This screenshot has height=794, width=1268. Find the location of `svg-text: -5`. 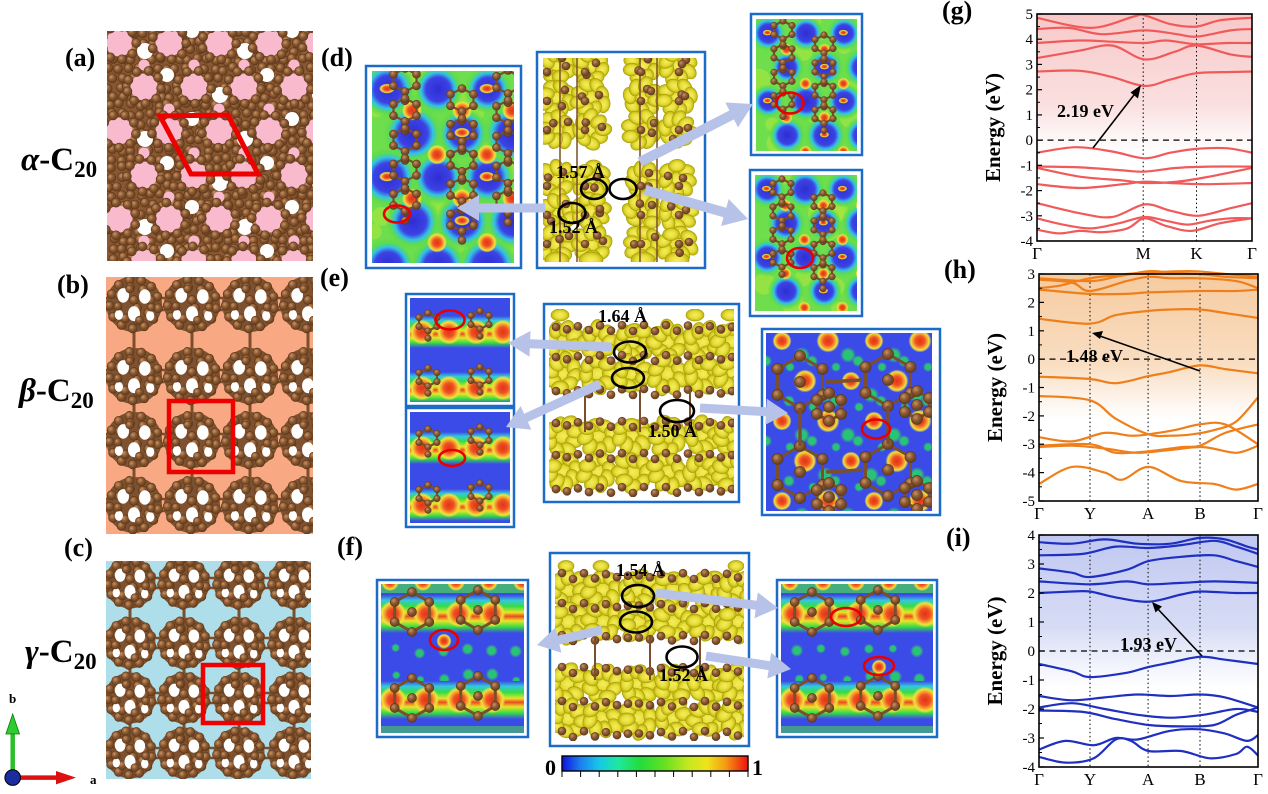

svg-text: -5 is located at coordinates (1029, 502).